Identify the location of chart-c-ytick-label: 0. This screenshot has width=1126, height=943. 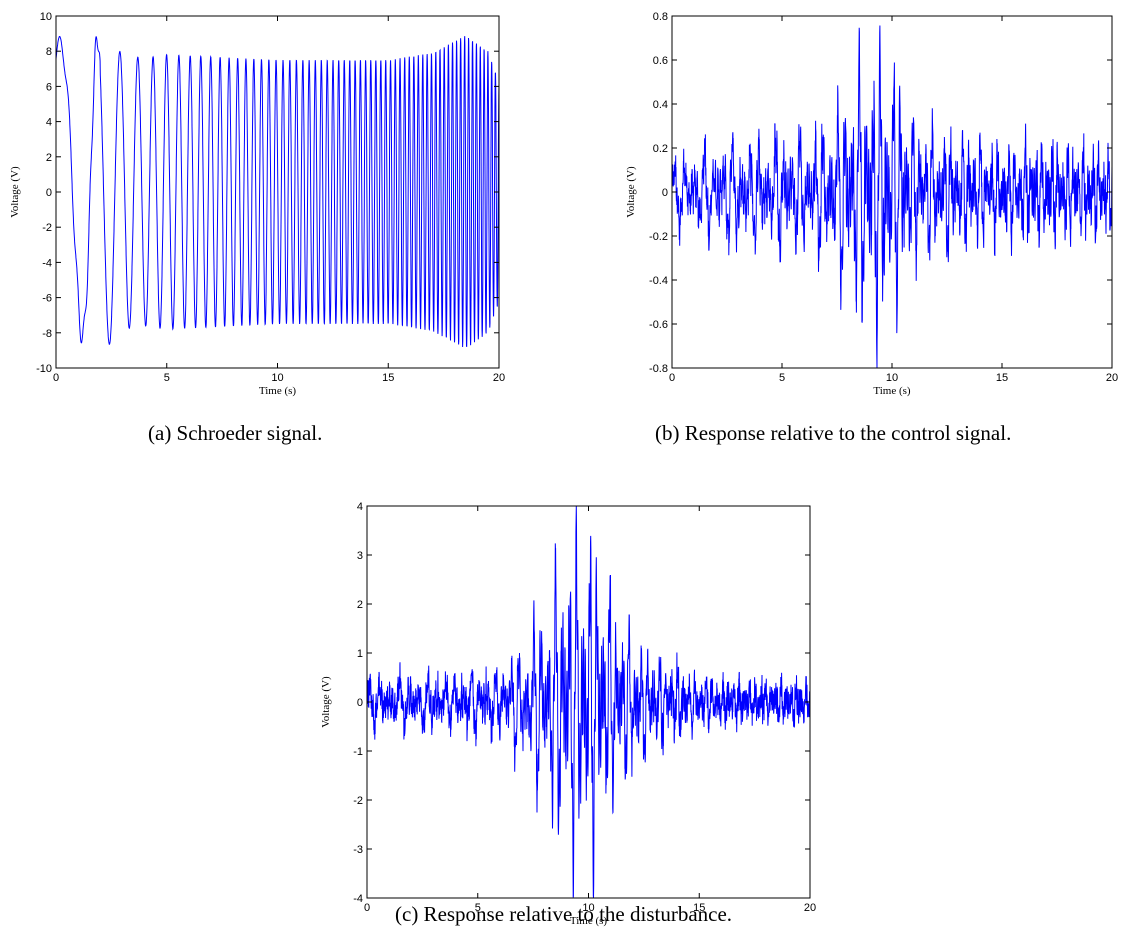
(360, 703).